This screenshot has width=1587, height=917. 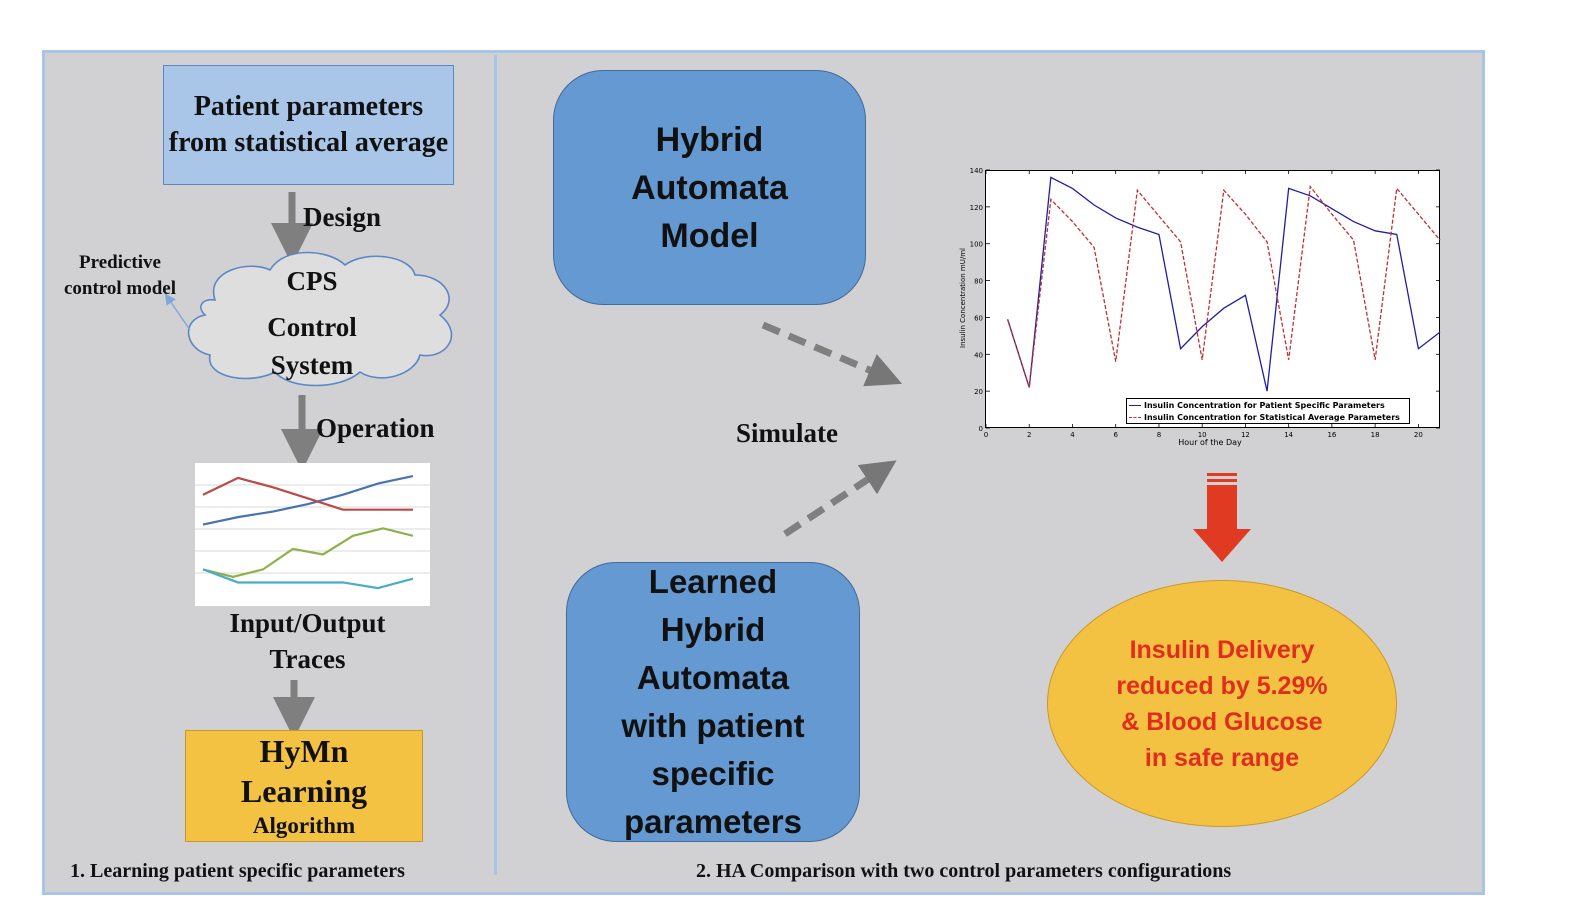 I want to click on x-tick-label: 14, so click(x=1288, y=435).